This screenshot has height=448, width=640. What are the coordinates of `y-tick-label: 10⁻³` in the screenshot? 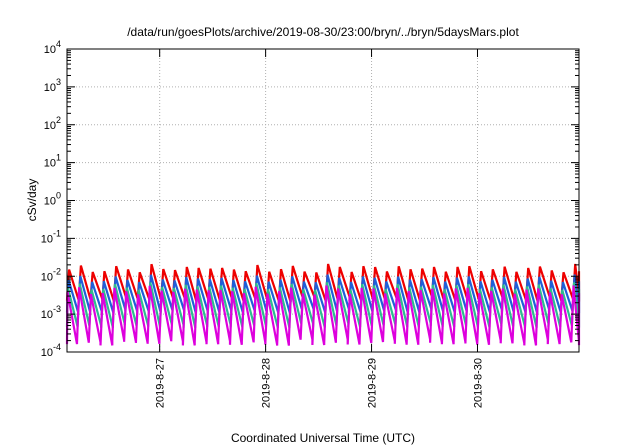 It's located at (51, 312).